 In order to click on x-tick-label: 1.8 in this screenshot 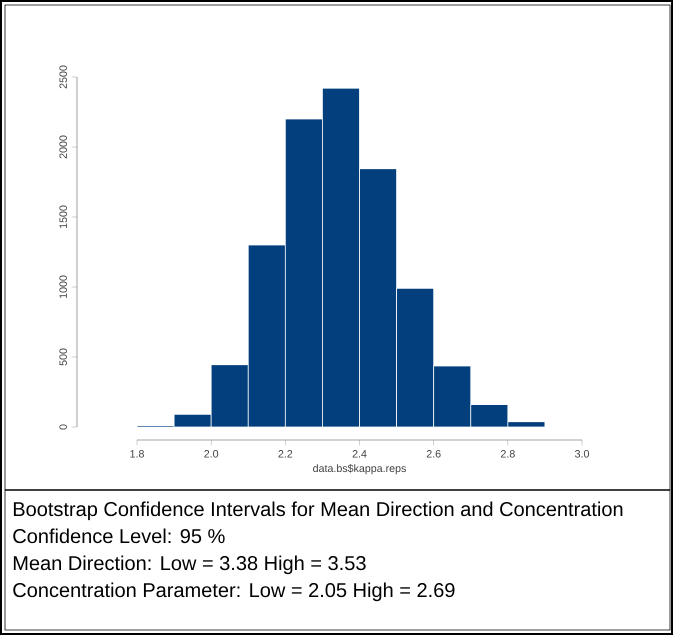, I will do `click(137, 454)`.